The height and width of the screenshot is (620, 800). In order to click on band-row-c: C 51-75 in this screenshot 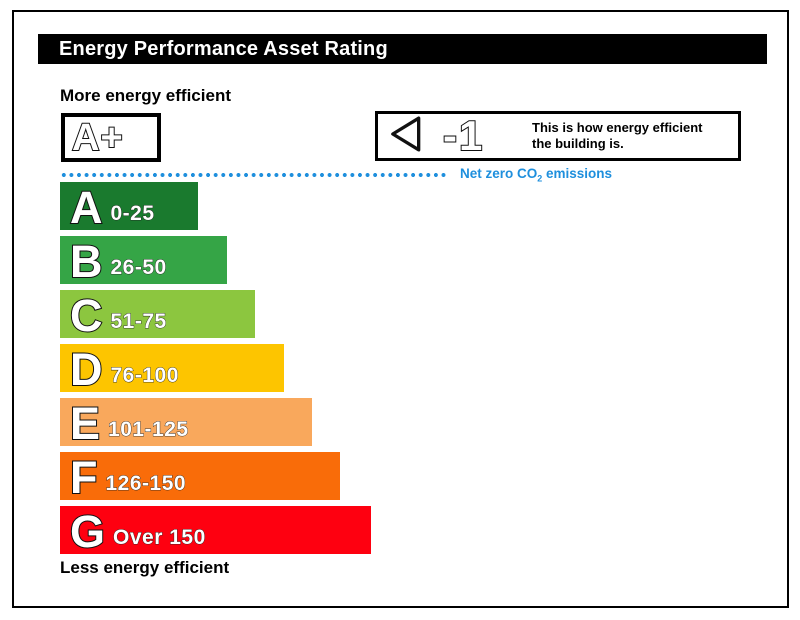, I will do `click(157, 315)`.